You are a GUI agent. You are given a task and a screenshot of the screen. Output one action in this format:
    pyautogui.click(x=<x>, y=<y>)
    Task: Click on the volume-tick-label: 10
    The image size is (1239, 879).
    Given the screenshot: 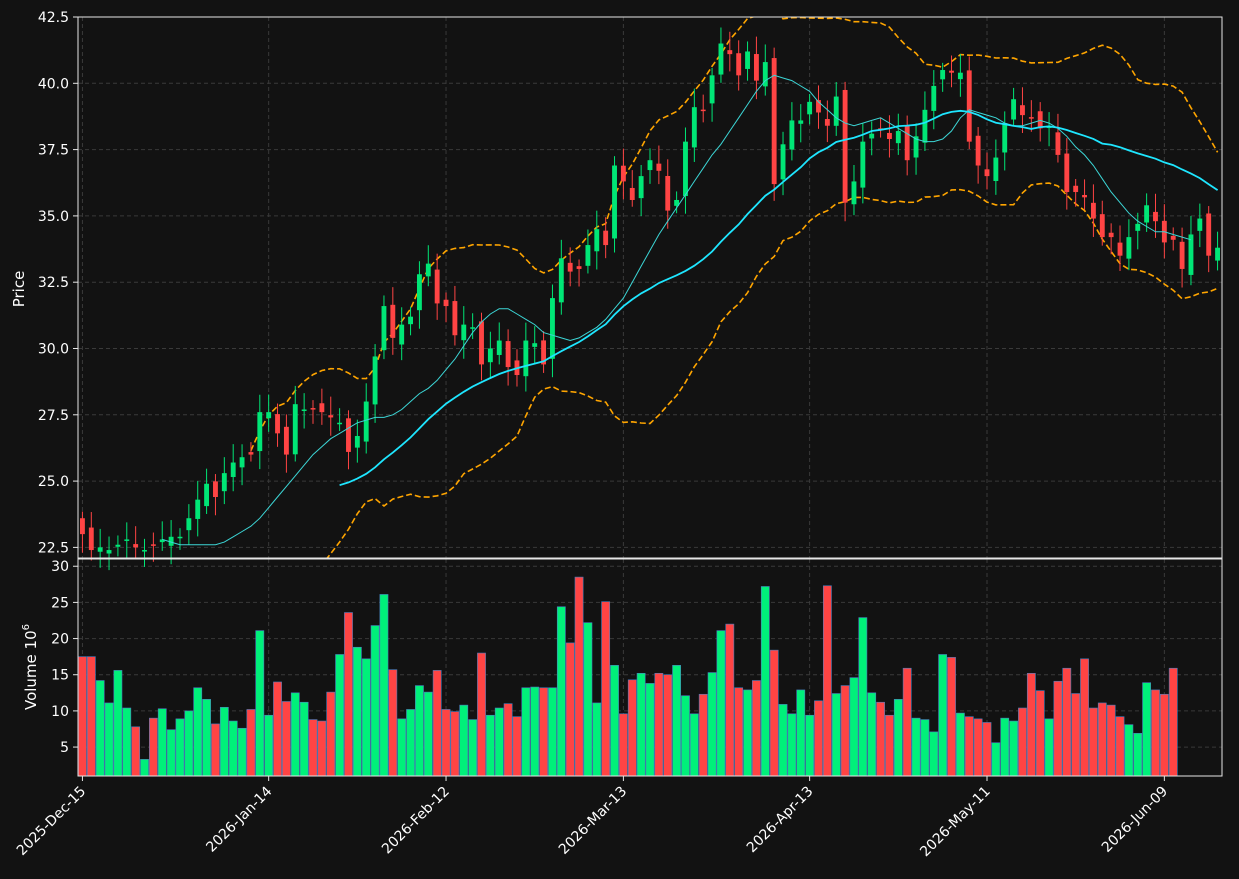 What is the action you would take?
    pyautogui.click(x=60, y=712)
    